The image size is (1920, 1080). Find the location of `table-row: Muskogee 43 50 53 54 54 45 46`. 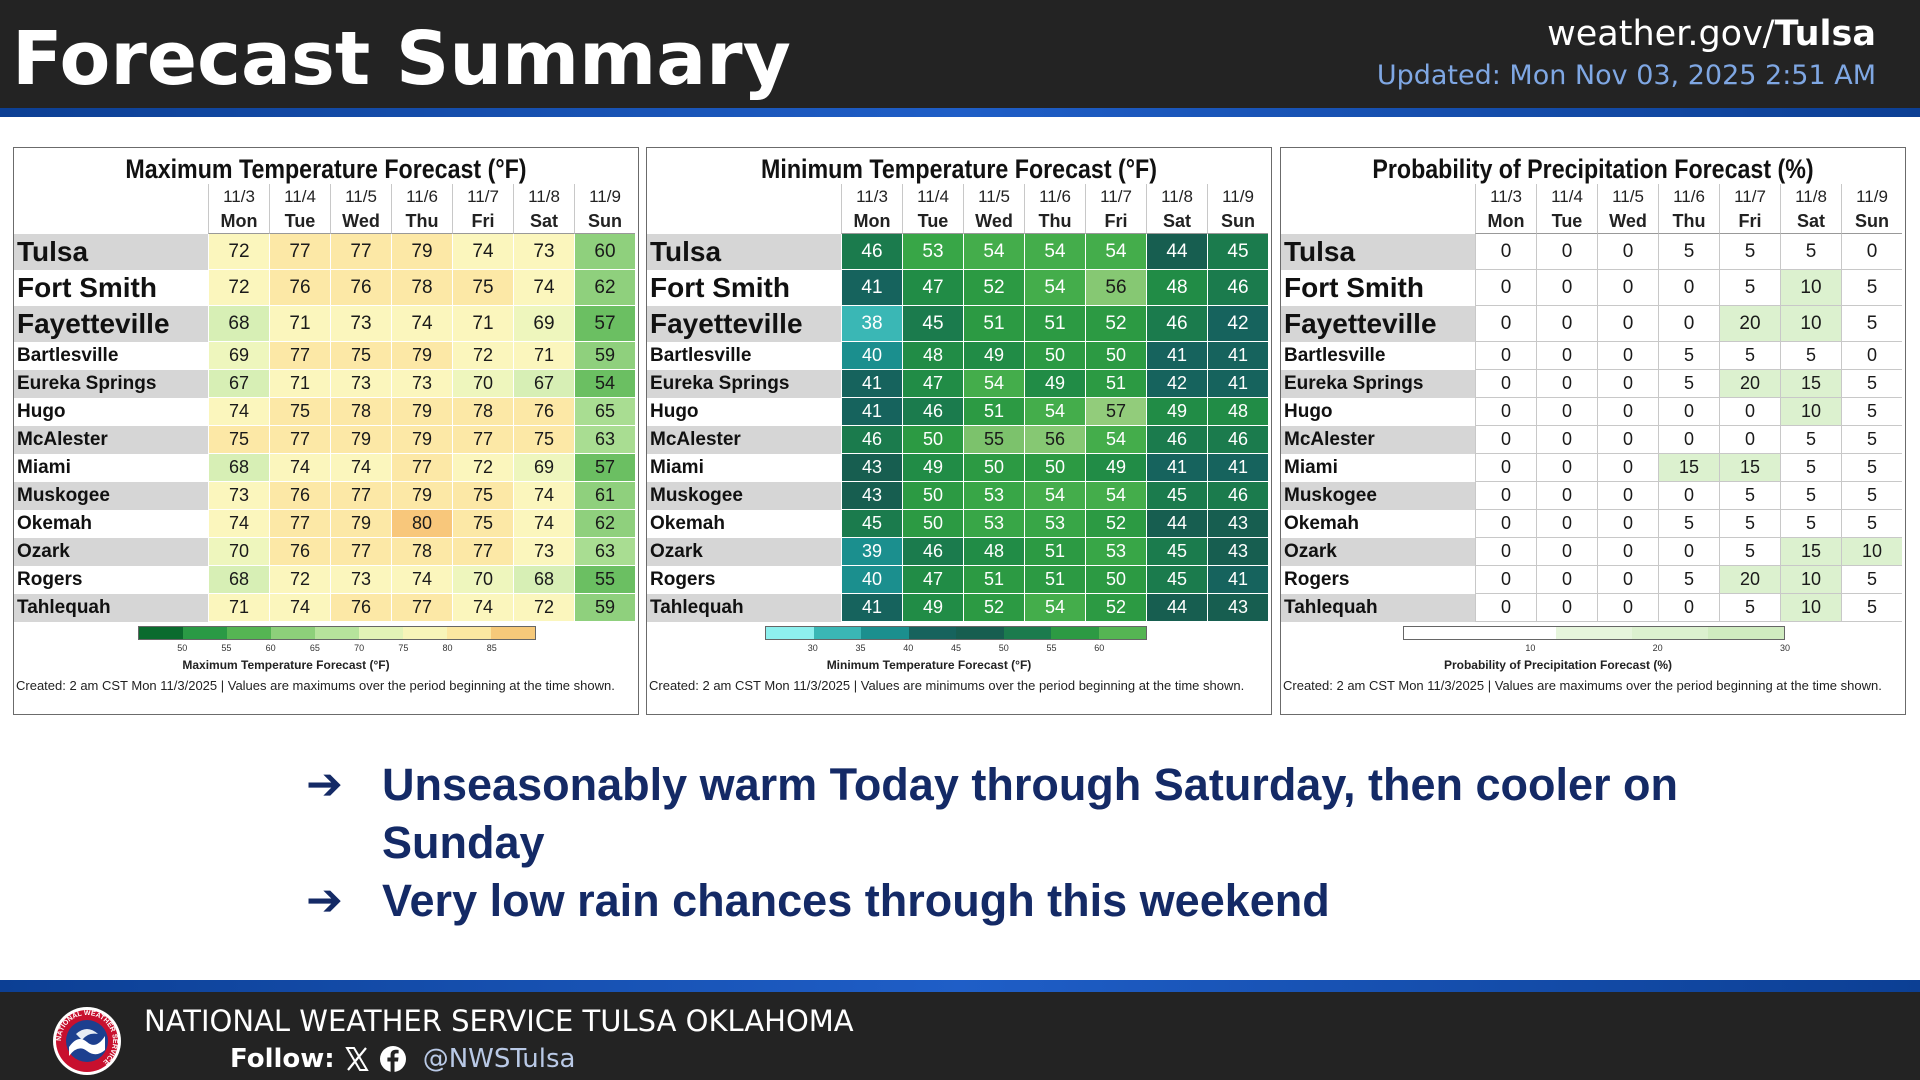

table-row: Muskogee 43 50 53 54 54 45 46 is located at coordinates (957, 496).